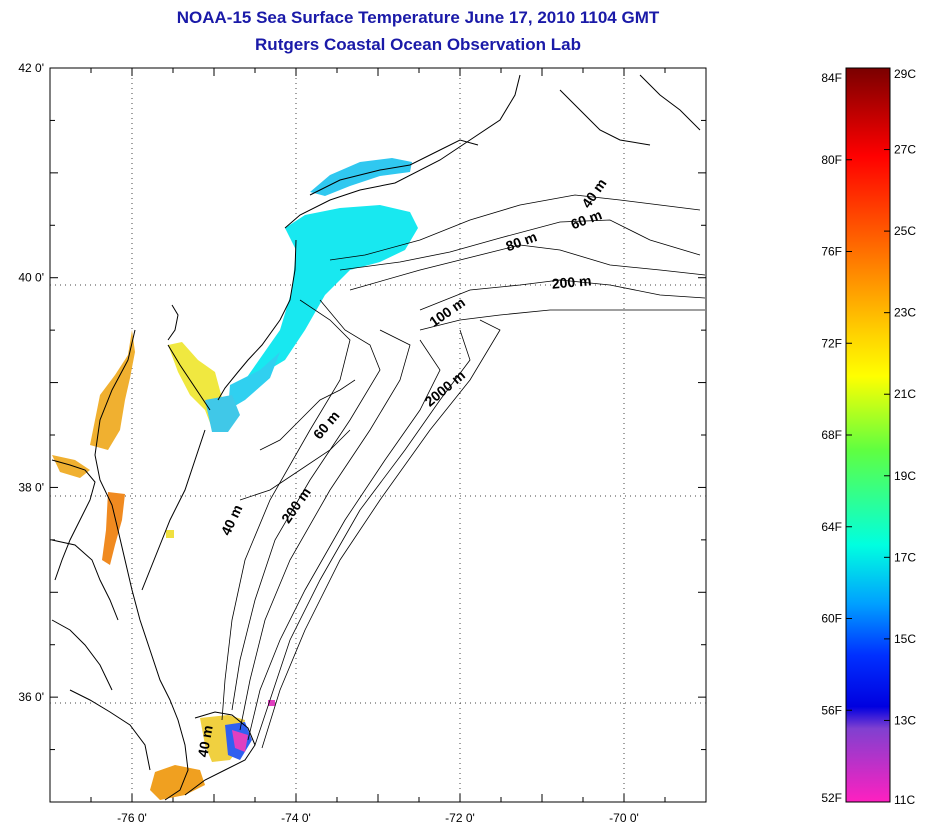 This screenshot has height=832, width=928. Describe the element at coordinates (132, 818) in the screenshot. I see `lon-label: -76 0'` at that location.